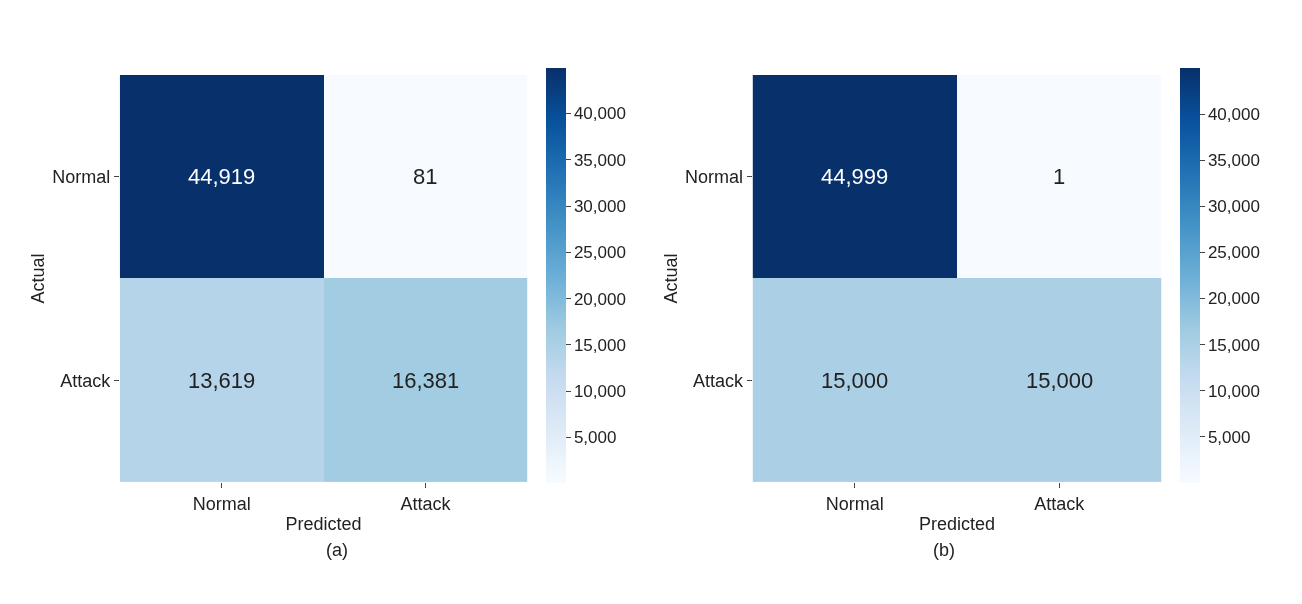 The height and width of the screenshot is (604, 1302). Describe the element at coordinates (337, 550) in the screenshot. I see `text: (a)` at that location.